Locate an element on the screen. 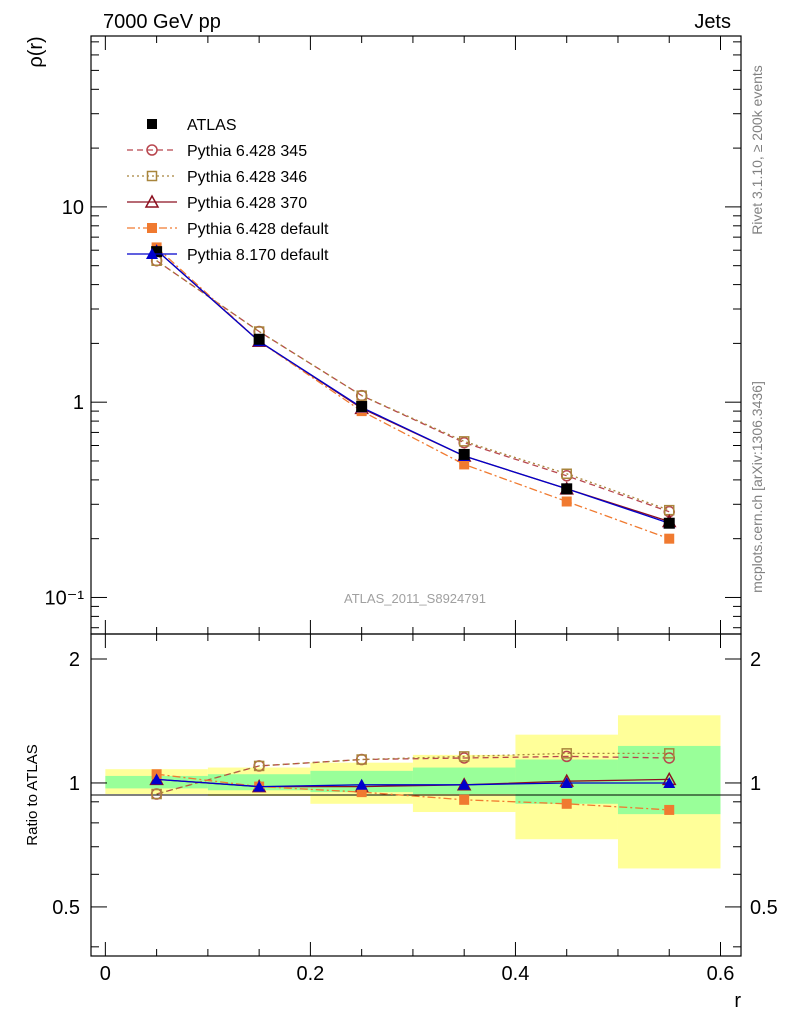 This screenshot has height=1024, width=786. ratio-uncertainty-bands is located at coordinates (413, 792).